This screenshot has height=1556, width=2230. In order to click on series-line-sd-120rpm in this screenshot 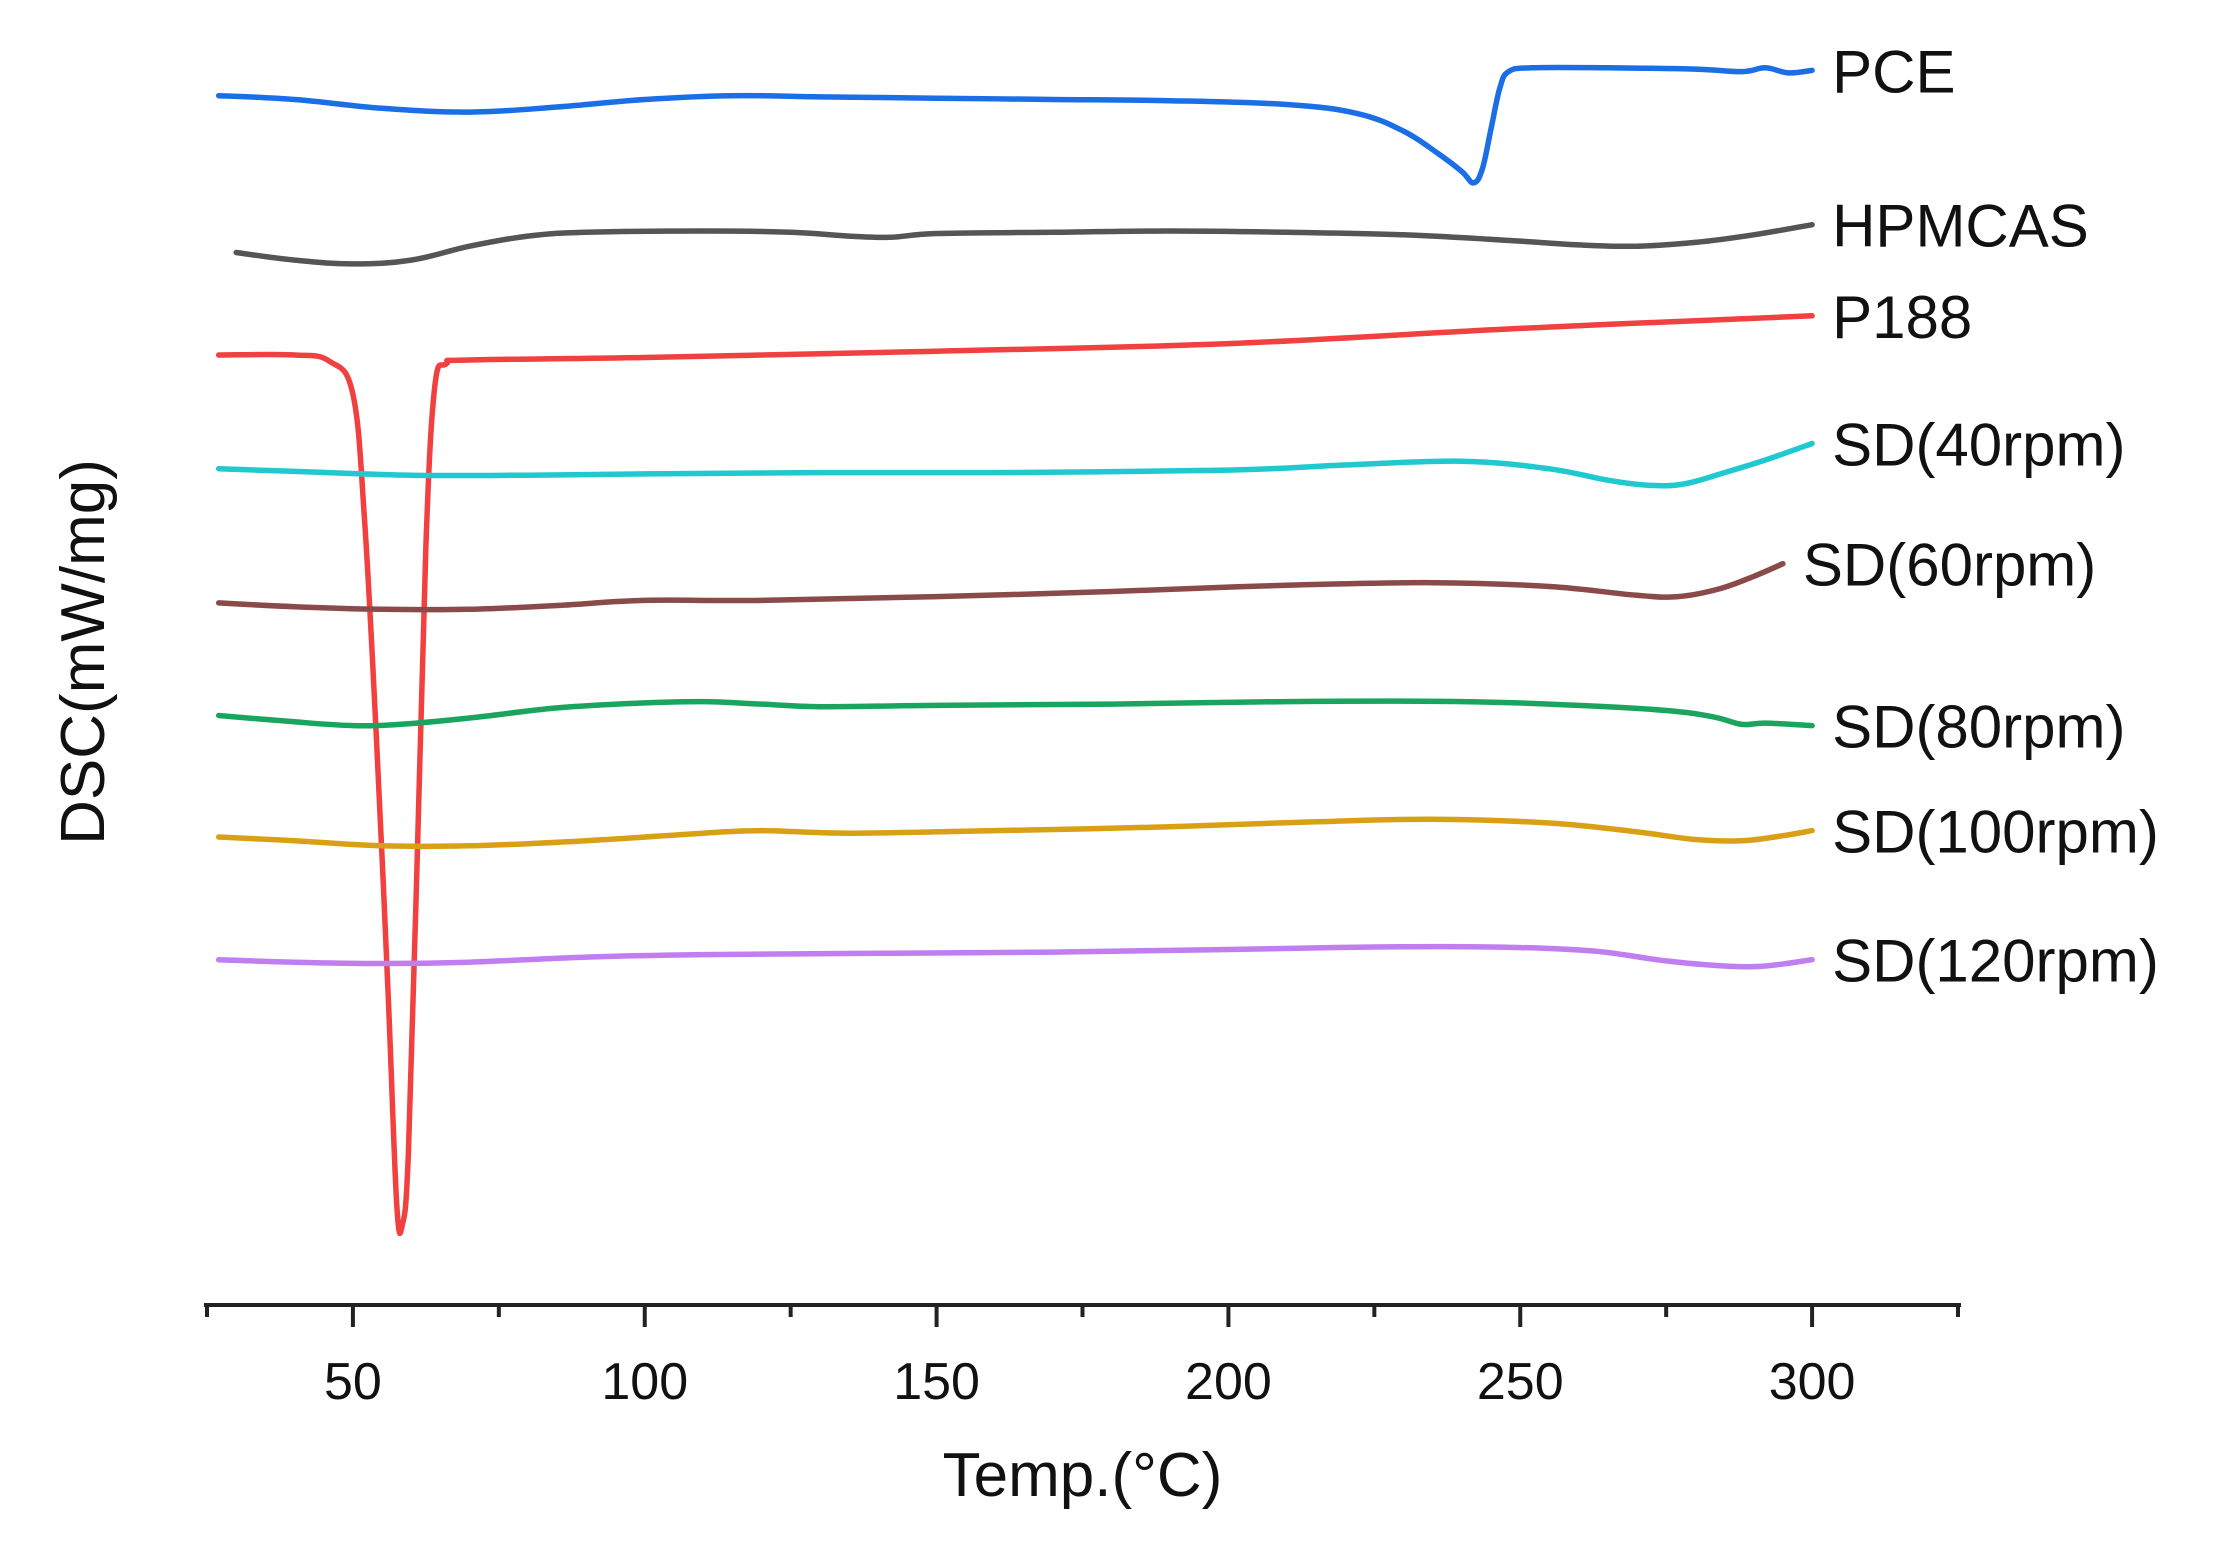, I will do `click(1015, 956)`.